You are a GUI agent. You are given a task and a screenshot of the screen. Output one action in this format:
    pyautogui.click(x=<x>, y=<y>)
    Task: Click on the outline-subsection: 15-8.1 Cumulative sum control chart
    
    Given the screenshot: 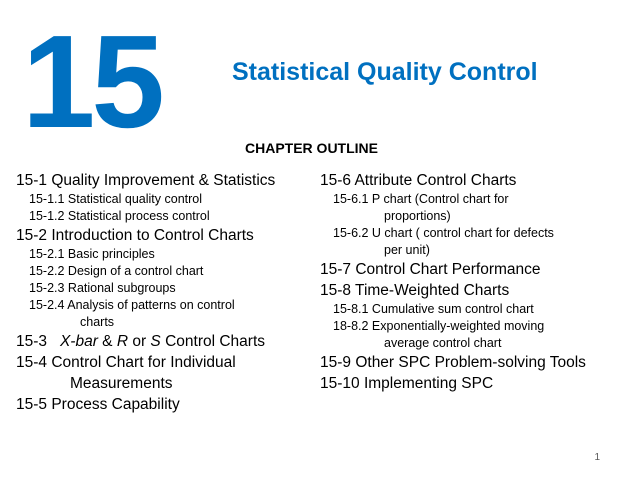 What is the action you would take?
    pyautogui.click(x=433, y=309)
    